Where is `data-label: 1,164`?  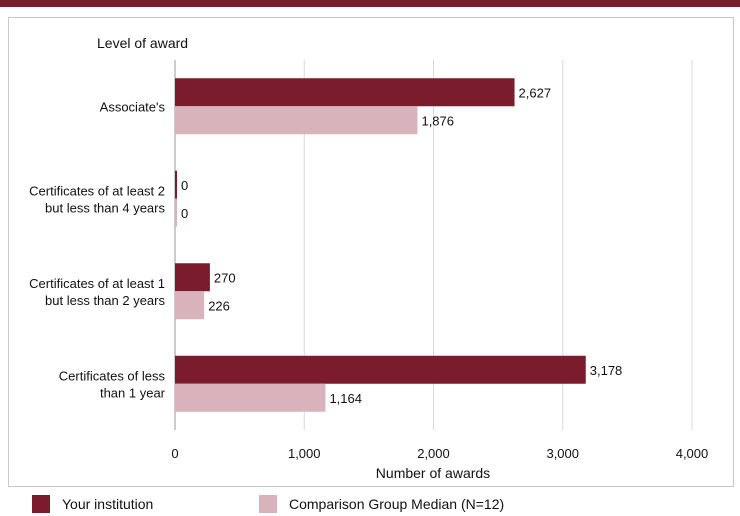 data-label: 1,164 is located at coordinates (345, 398).